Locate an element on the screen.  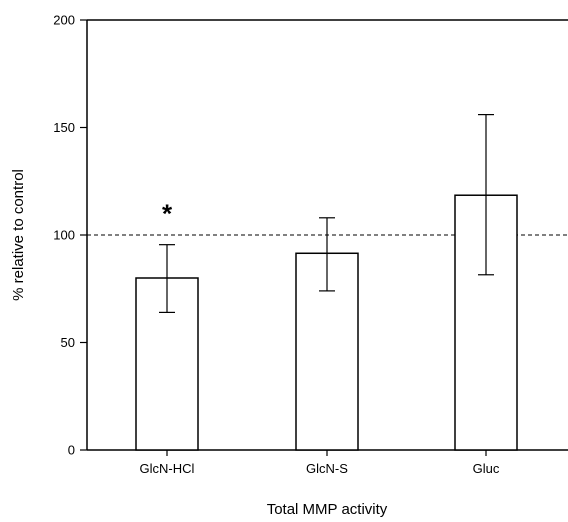
y-tick-label: 50 is located at coordinates (68, 342).